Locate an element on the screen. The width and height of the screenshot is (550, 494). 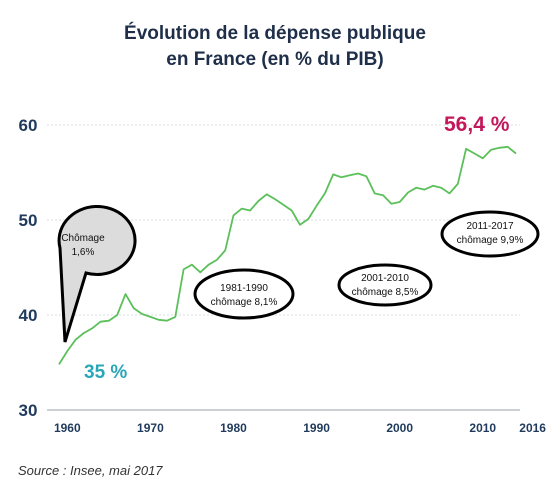
annotation-line1: 2011-2017 is located at coordinates (490, 226).